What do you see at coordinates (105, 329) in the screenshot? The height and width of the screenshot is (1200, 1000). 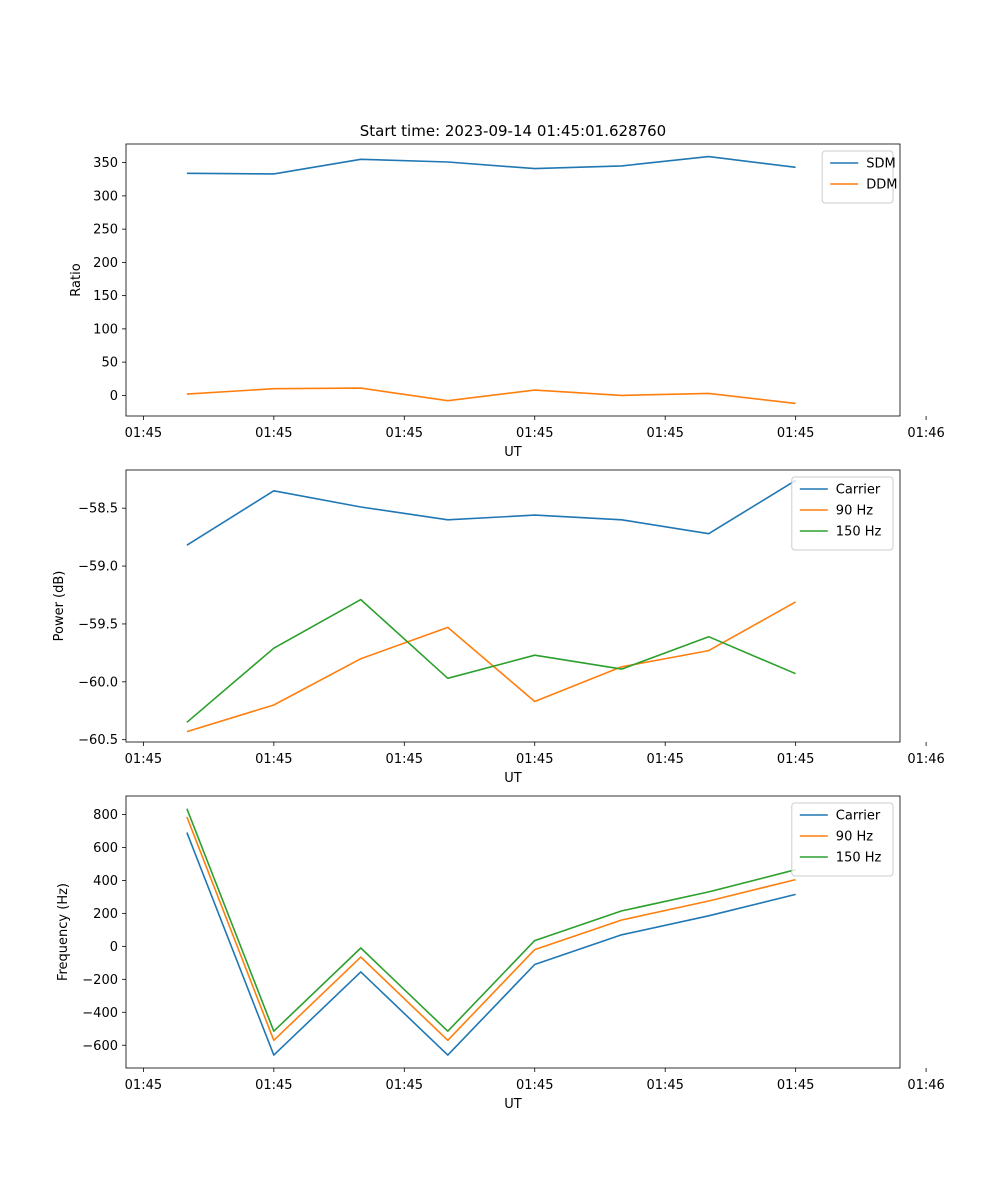 I see `y-tick-label: 100` at bounding box center [105, 329].